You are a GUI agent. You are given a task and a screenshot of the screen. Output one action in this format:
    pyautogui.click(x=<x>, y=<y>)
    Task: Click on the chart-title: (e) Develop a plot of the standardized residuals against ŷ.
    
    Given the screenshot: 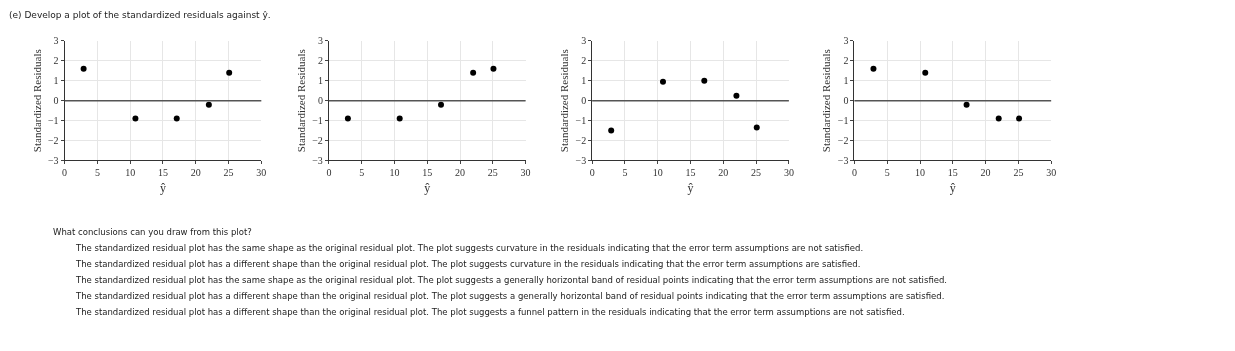 What is the action you would take?
    pyautogui.click(x=140, y=15)
    